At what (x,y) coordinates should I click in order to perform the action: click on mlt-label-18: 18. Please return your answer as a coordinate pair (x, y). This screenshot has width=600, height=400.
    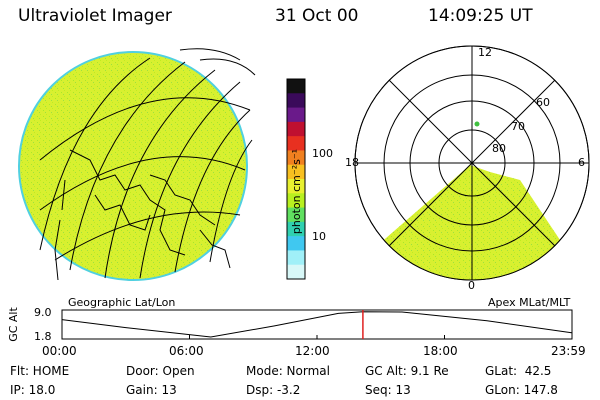
    Looking at the image, I should click on (352, 162).